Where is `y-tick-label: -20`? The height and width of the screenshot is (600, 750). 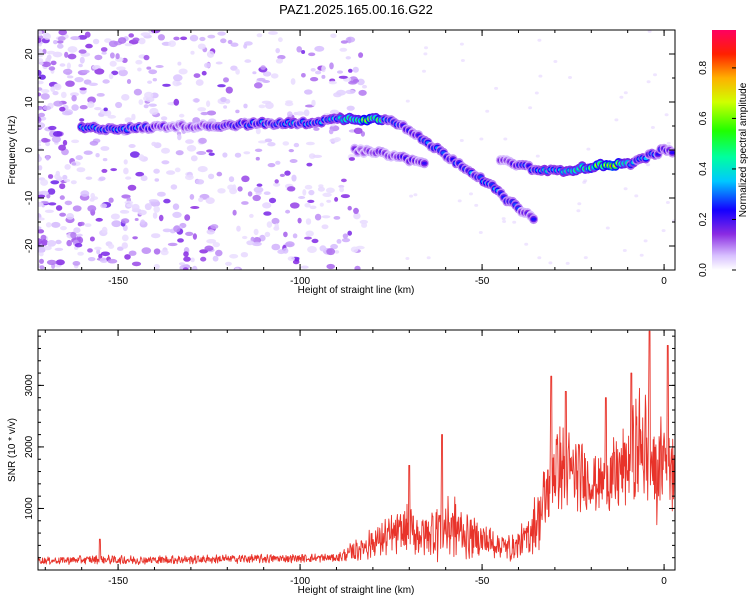
y-tick-label: -20 is located at coordinates (29, 245).